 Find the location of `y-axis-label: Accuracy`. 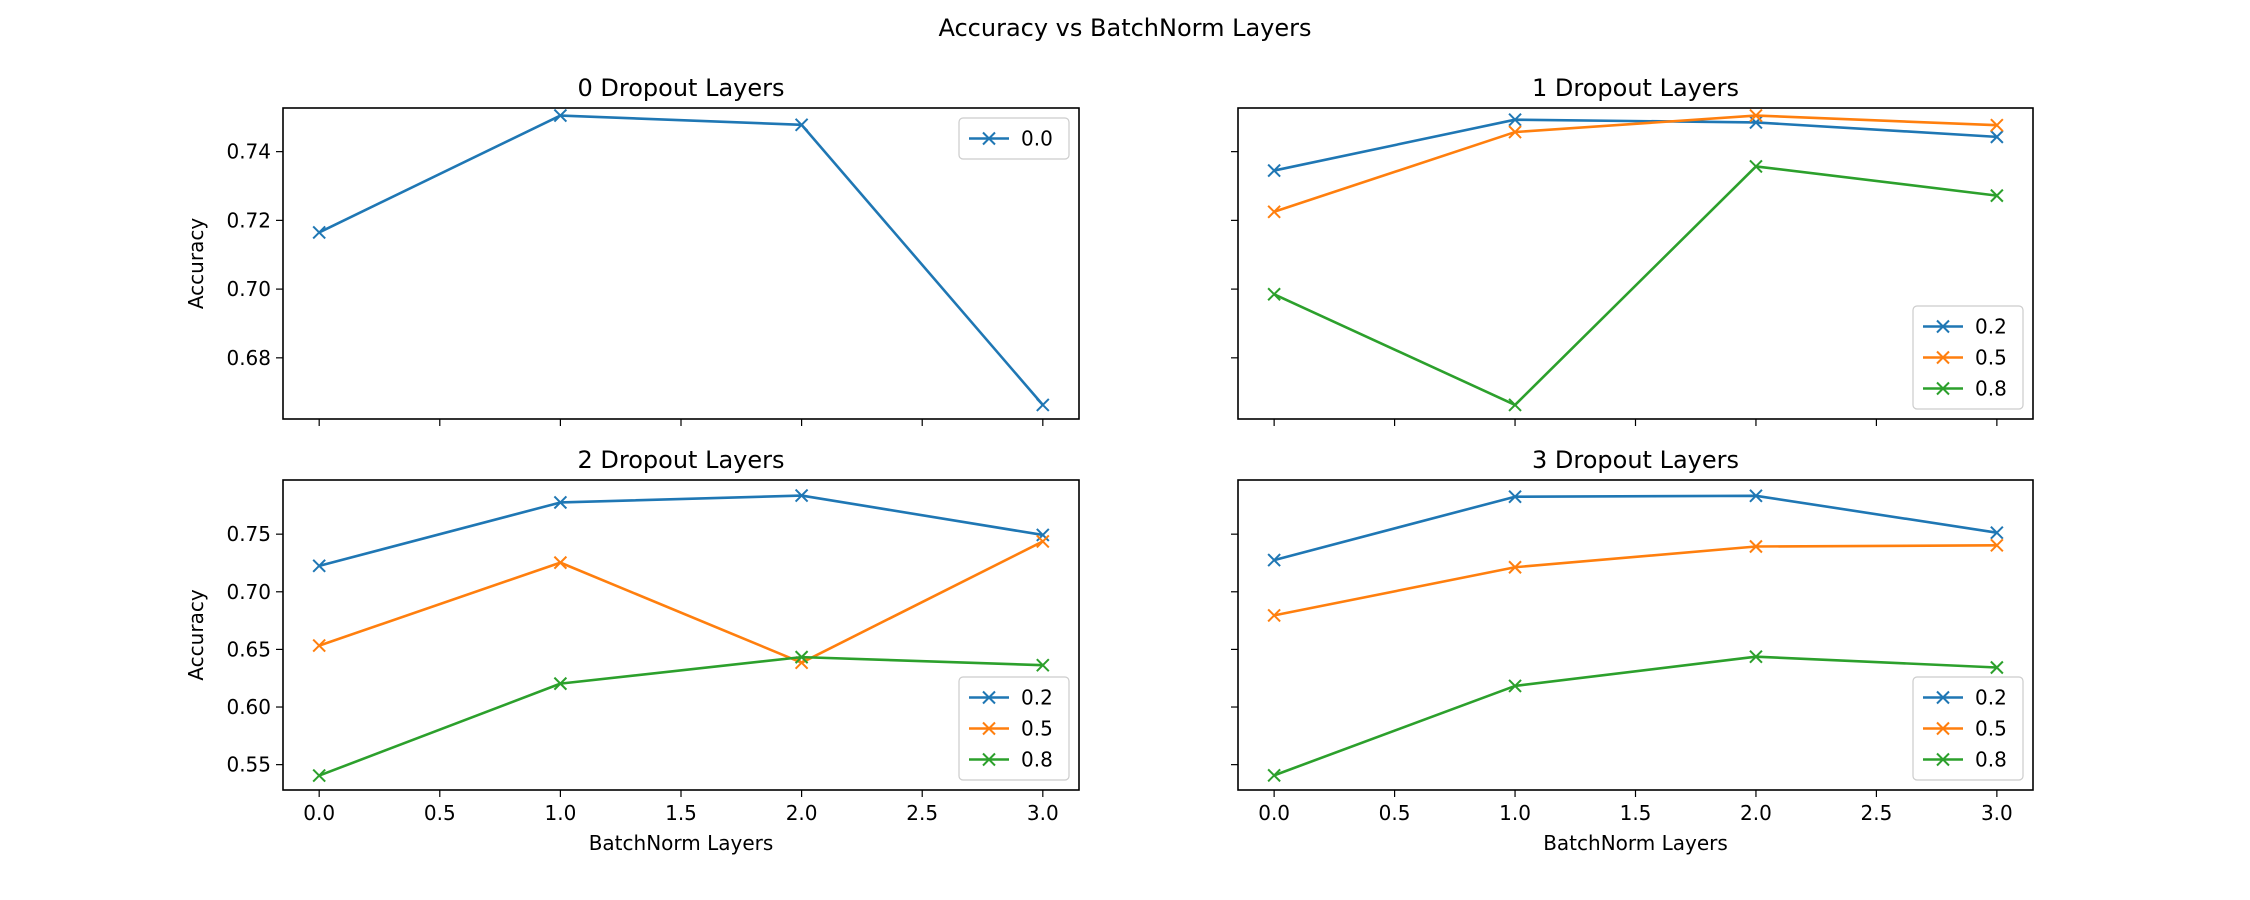

y-axis-label: Accuracy is located at coordinates (196, 263).